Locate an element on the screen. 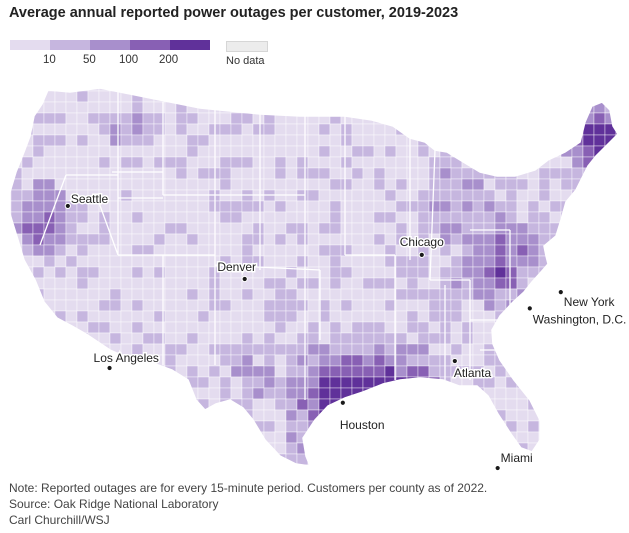 The width and height of the screenshot is (629, 533). city-label: Atlanta is located at coordinates (473, 373).